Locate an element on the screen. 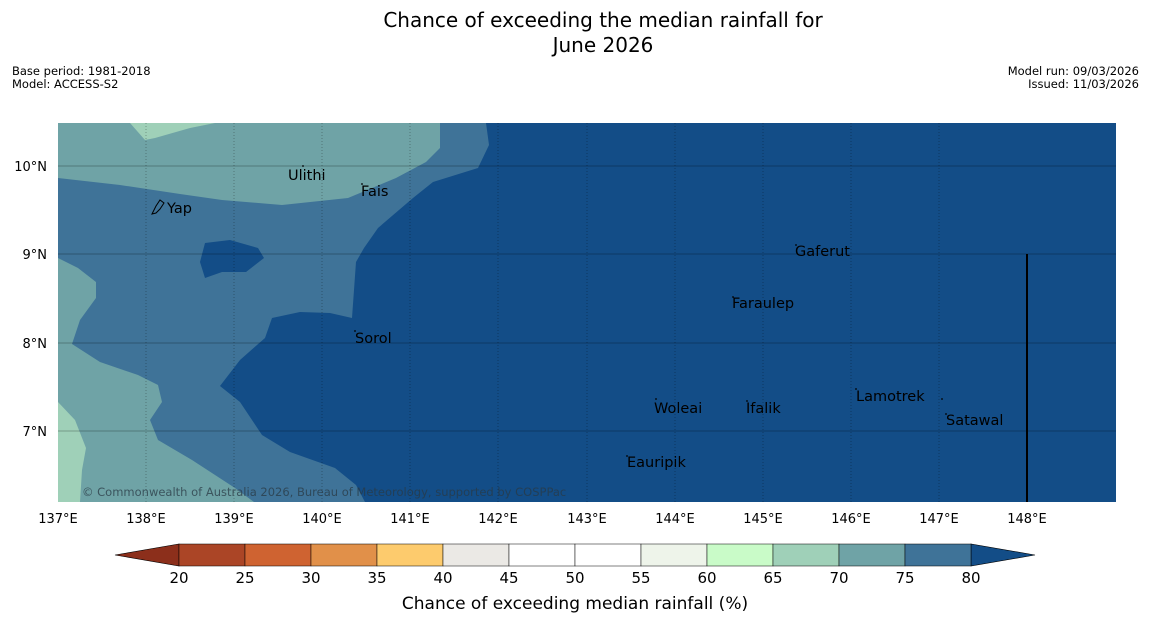 This screenshot has width=1150, height=644. colorbar: 20 25 30 35 40 45 50 55 60 65 70 75 80 is located at coordinates (575, 565).